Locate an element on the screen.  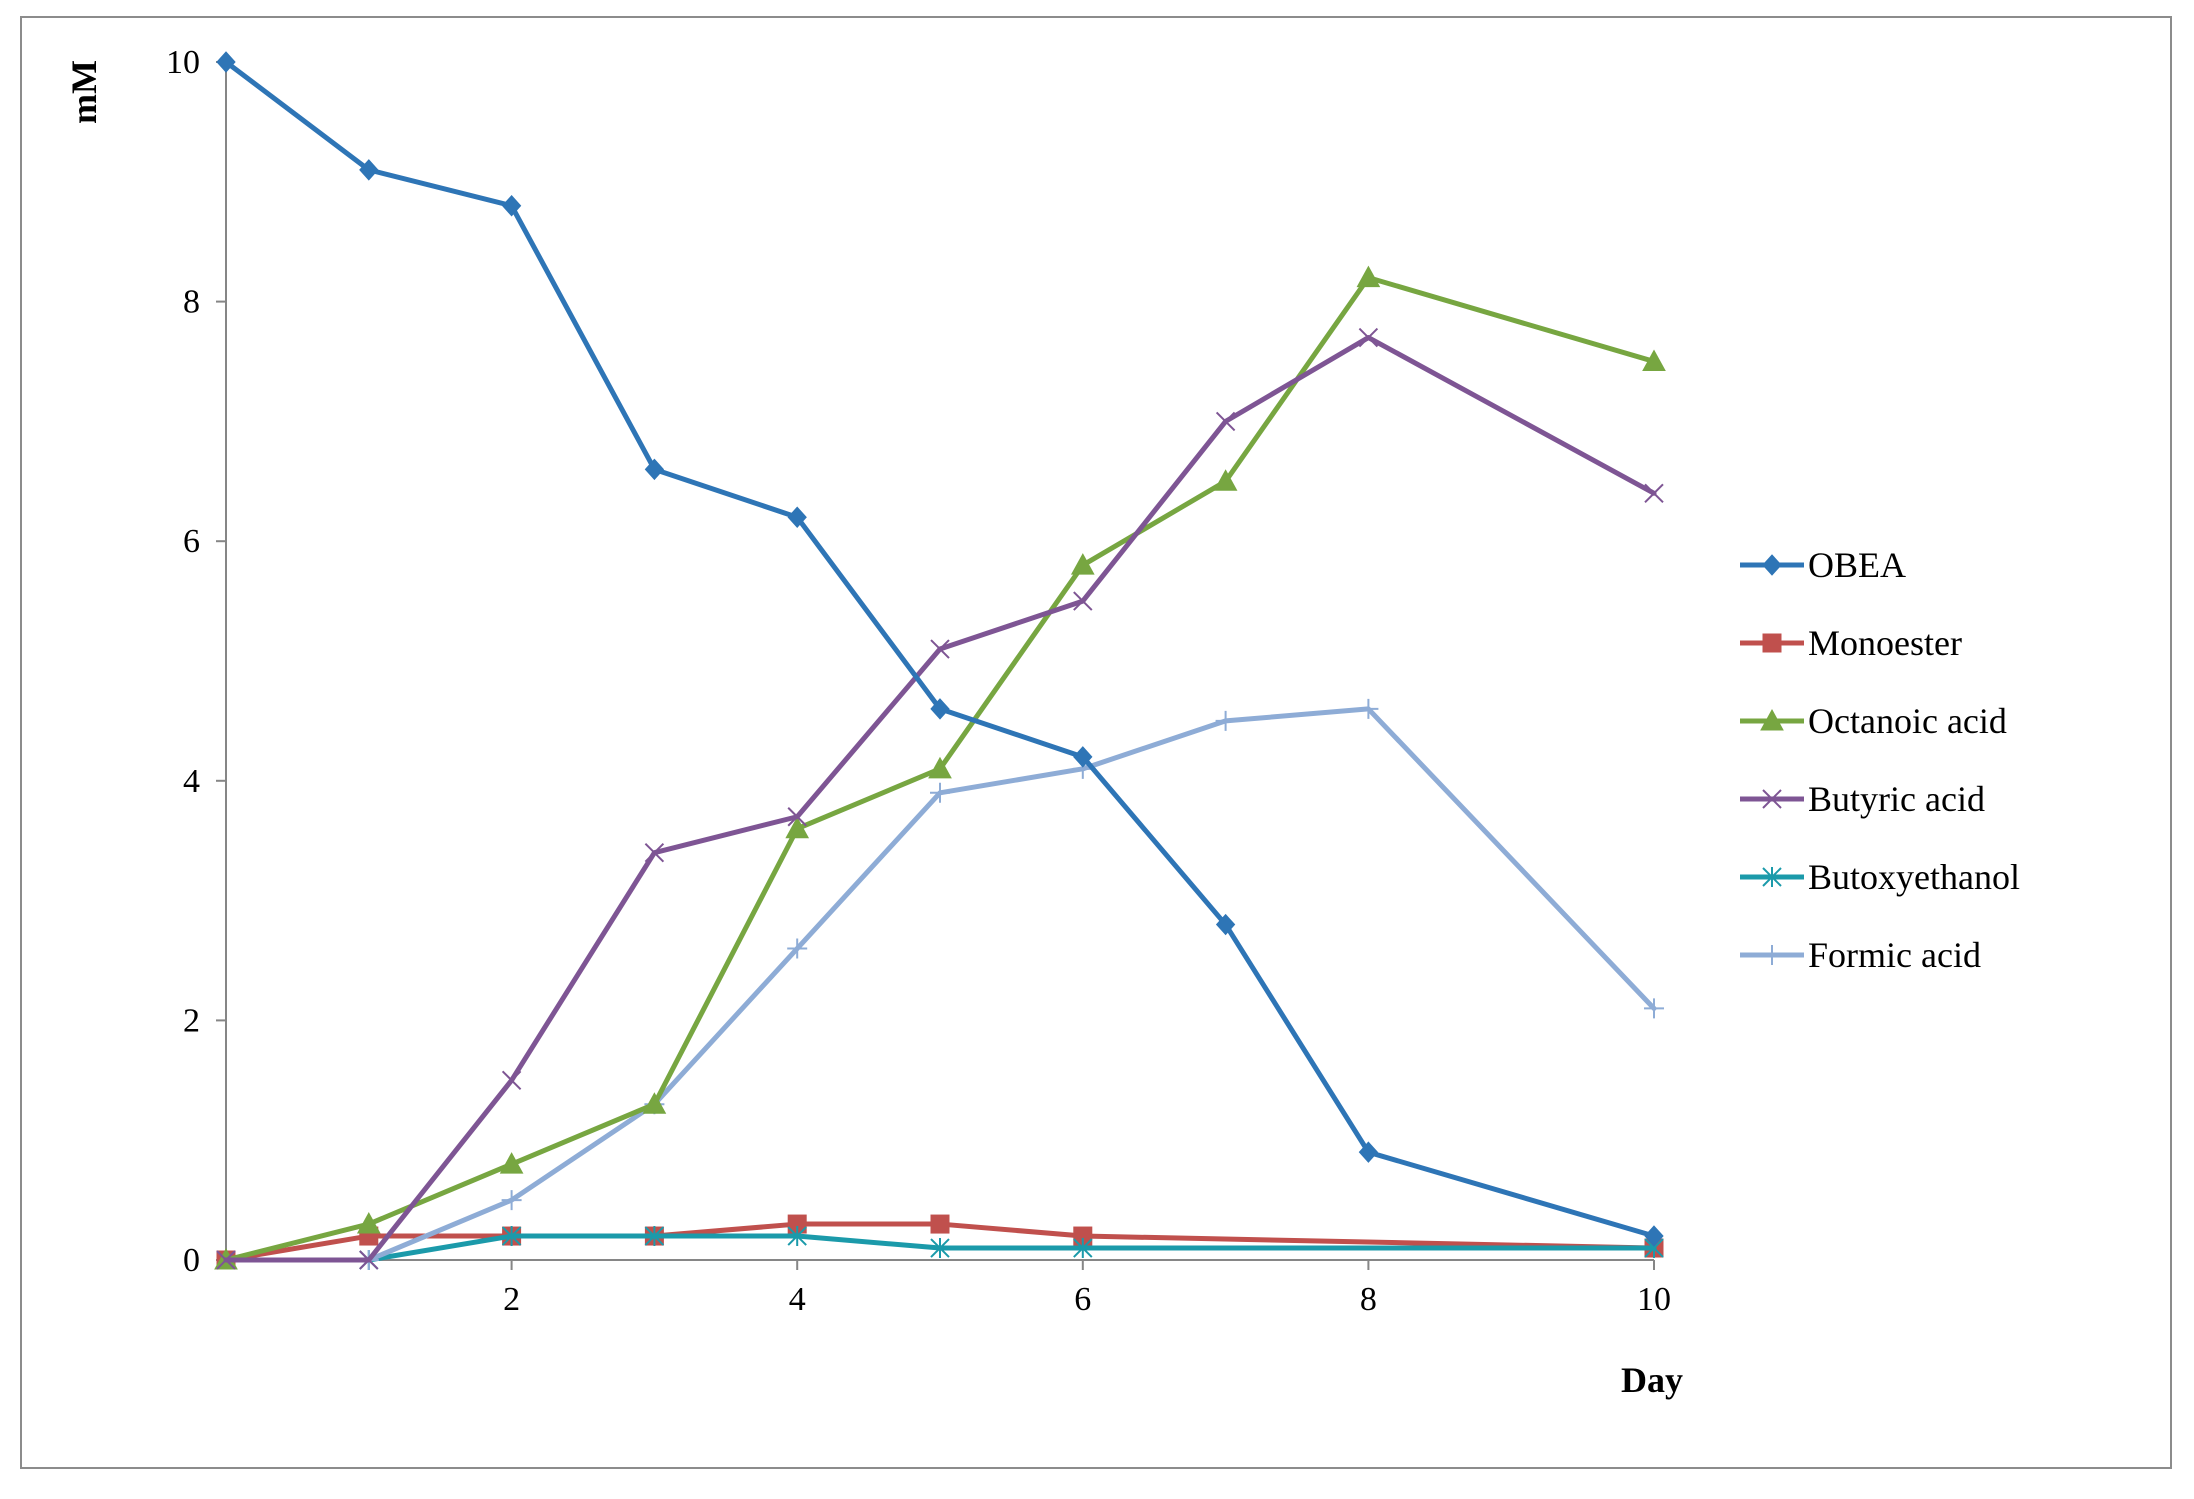
y-tick-label: 6 is located at coordinates (191, 541).